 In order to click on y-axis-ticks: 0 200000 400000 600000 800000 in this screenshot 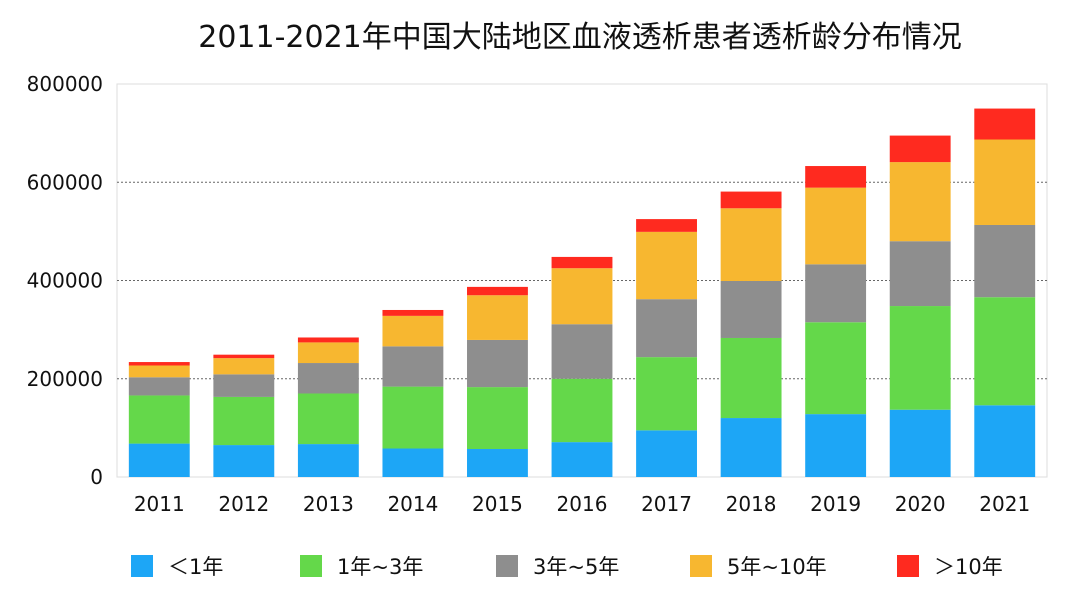, I will do `click(65, 280)`.